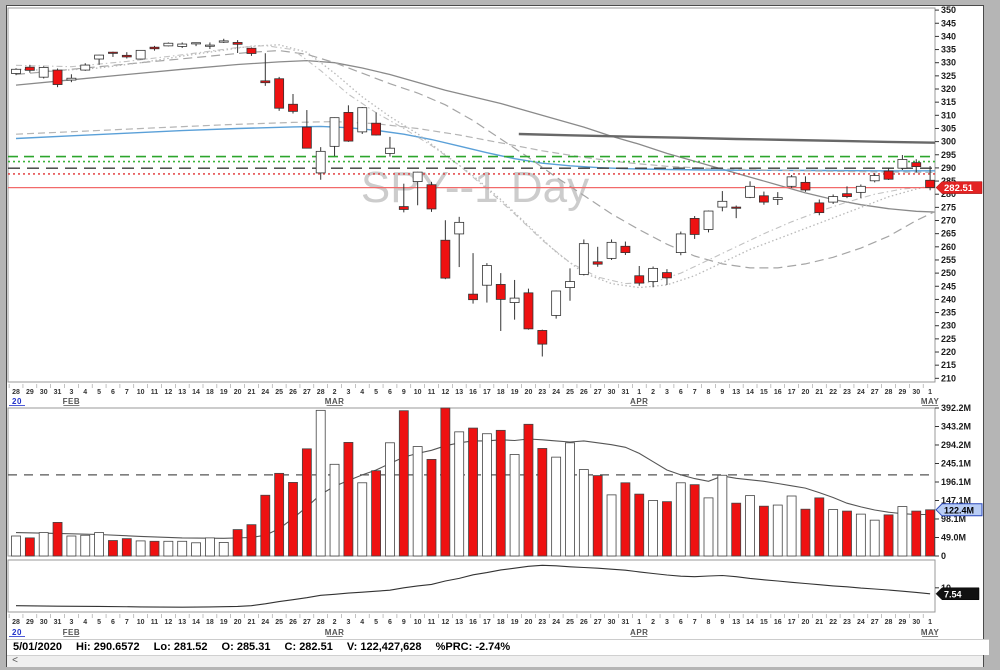  I want to click on svg-text: 0, so click(943, 556).